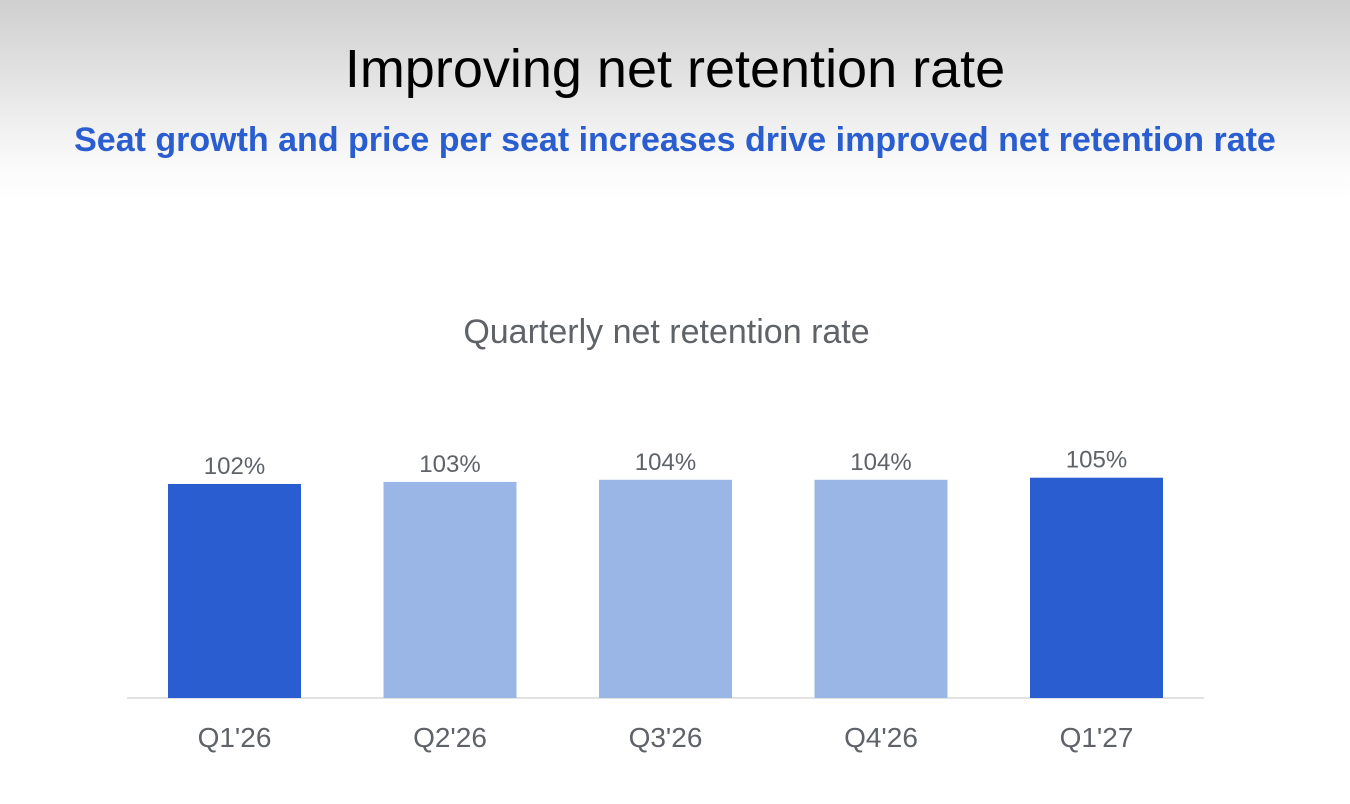  Describe the element at coordinates (675, 69) in the screenshot. I see `slide-title: Improving net retention rate` at that location.